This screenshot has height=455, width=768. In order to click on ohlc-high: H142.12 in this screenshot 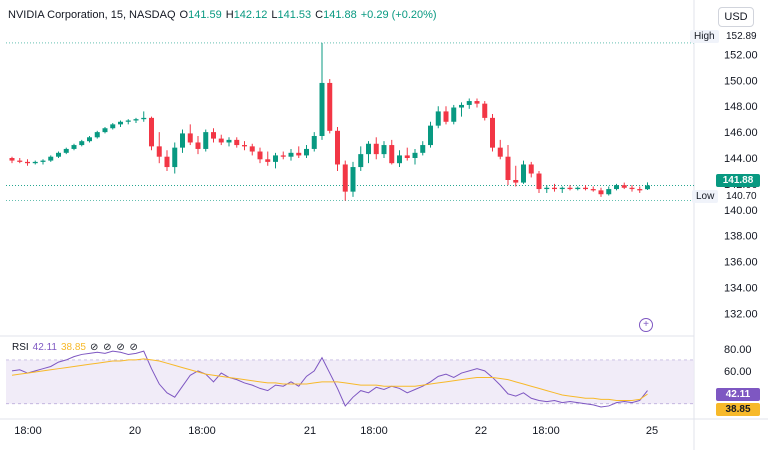, I will do `click(247, 15)`.